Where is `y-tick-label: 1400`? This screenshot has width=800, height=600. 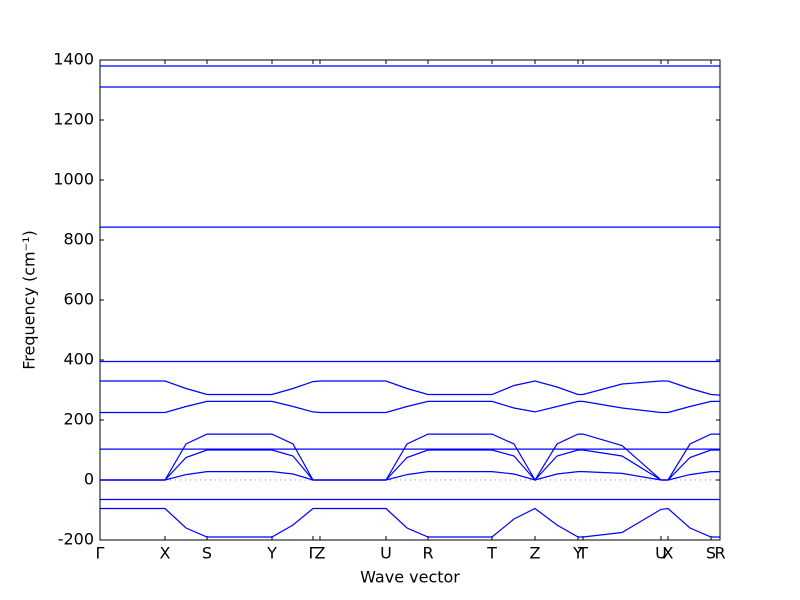 y-tick-label: 1400 is located at coordinates (73, 59).